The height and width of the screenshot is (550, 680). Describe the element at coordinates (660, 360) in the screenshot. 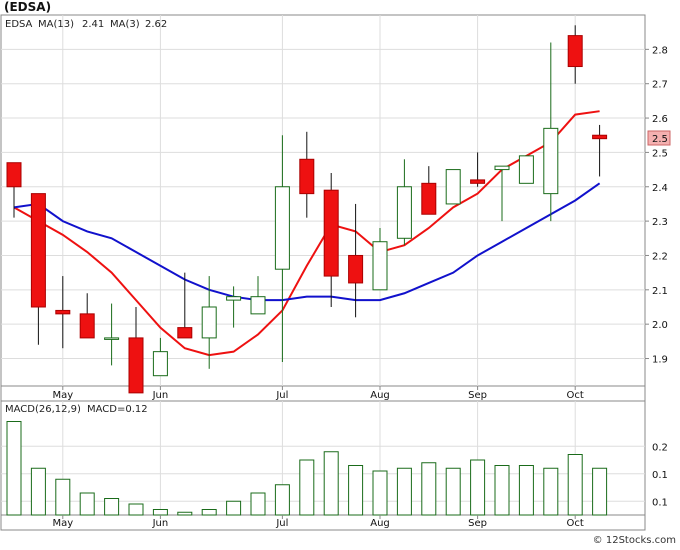

I see `price-y-tick-label: 1.9` at that location.